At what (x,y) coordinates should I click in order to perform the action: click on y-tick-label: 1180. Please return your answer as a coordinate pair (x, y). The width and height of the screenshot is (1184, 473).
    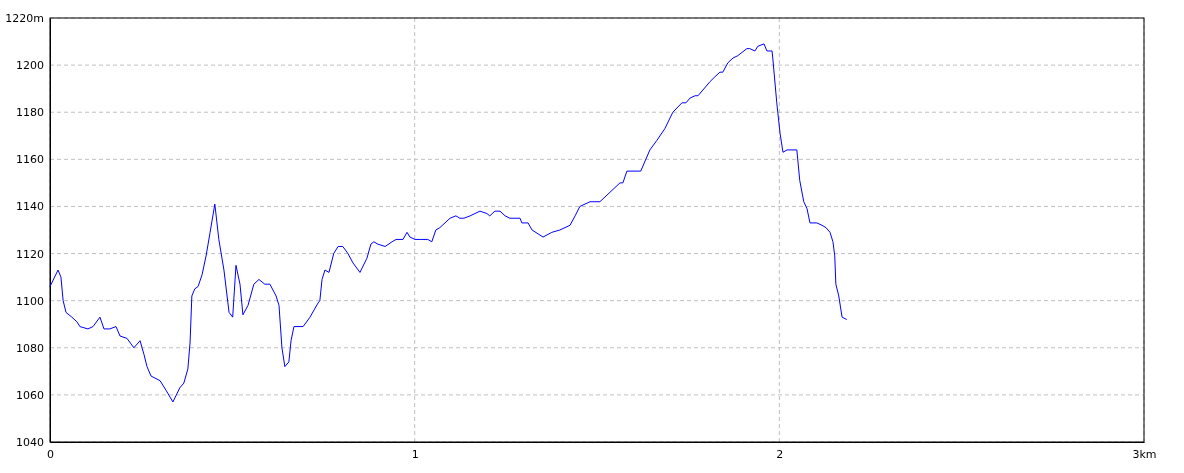
    Looking at the image, I should click on (30, 113).